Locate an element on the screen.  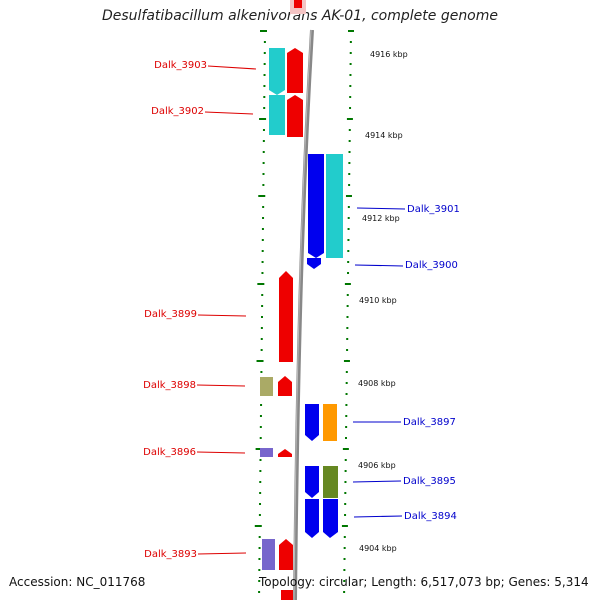
scale-label: 4908 kbp is located at coordinates (377, 383).